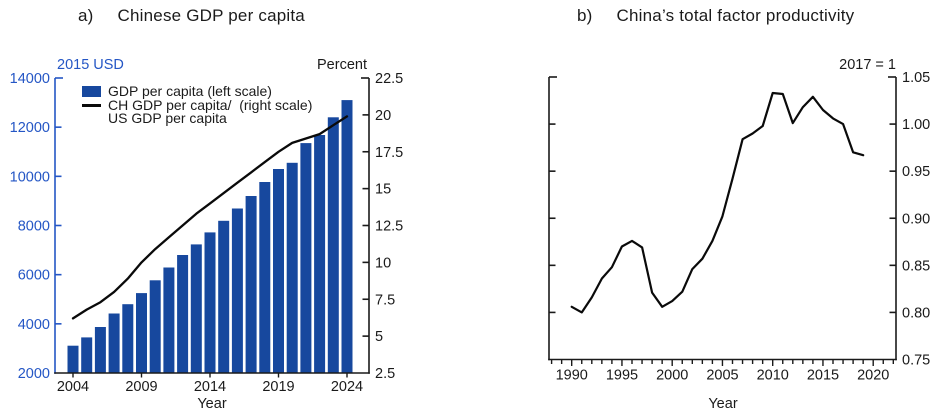 The image size is (949, 418). I want to click on right-tick-label: 0.80, so click(916, 313).